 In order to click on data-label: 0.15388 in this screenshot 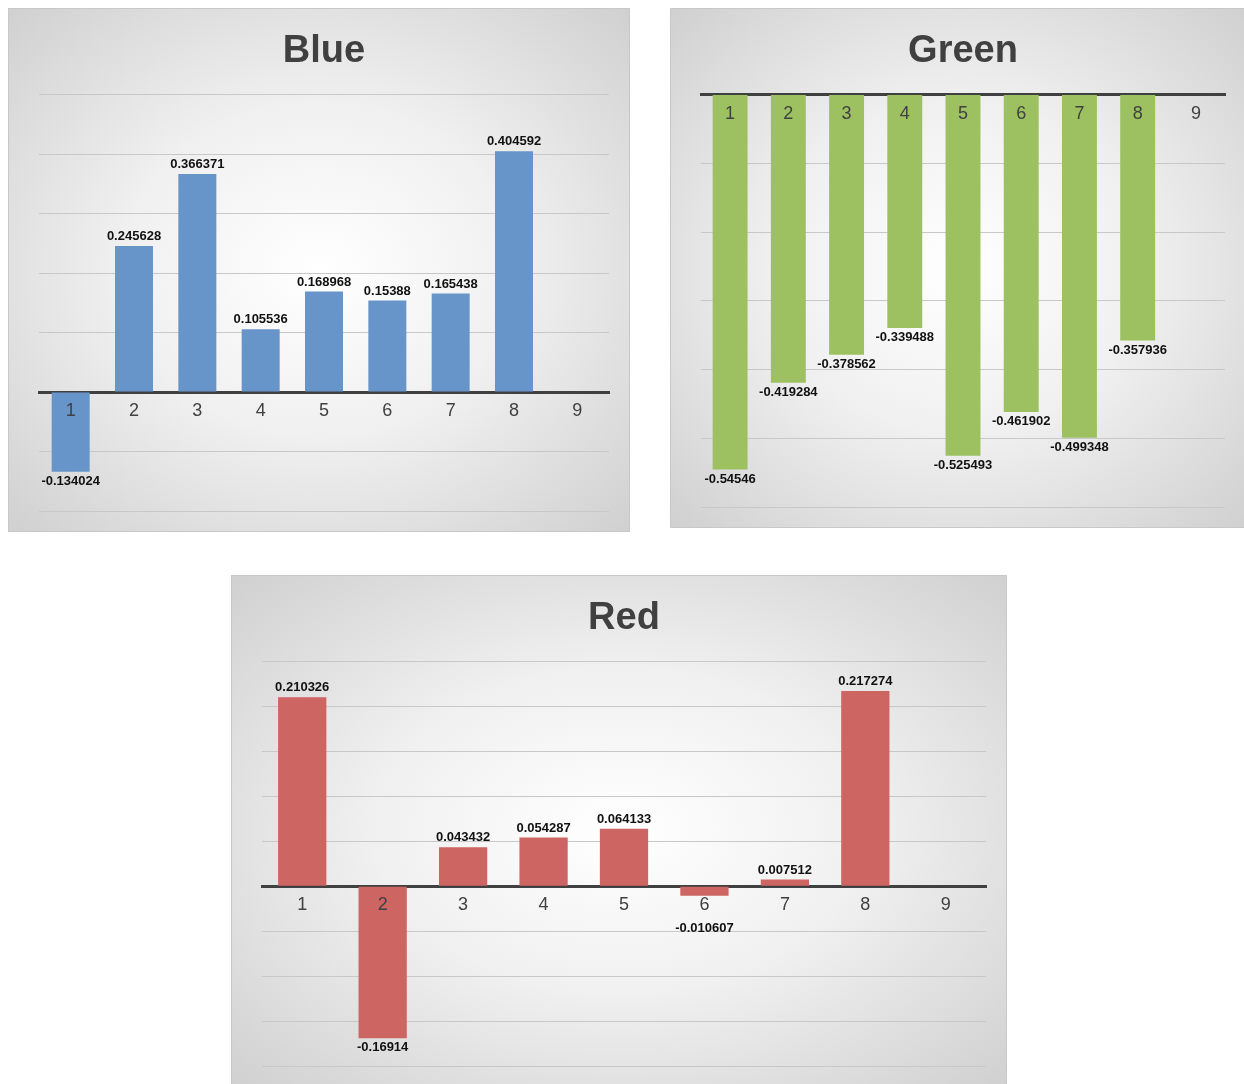, I will do `click(387, 290)`.